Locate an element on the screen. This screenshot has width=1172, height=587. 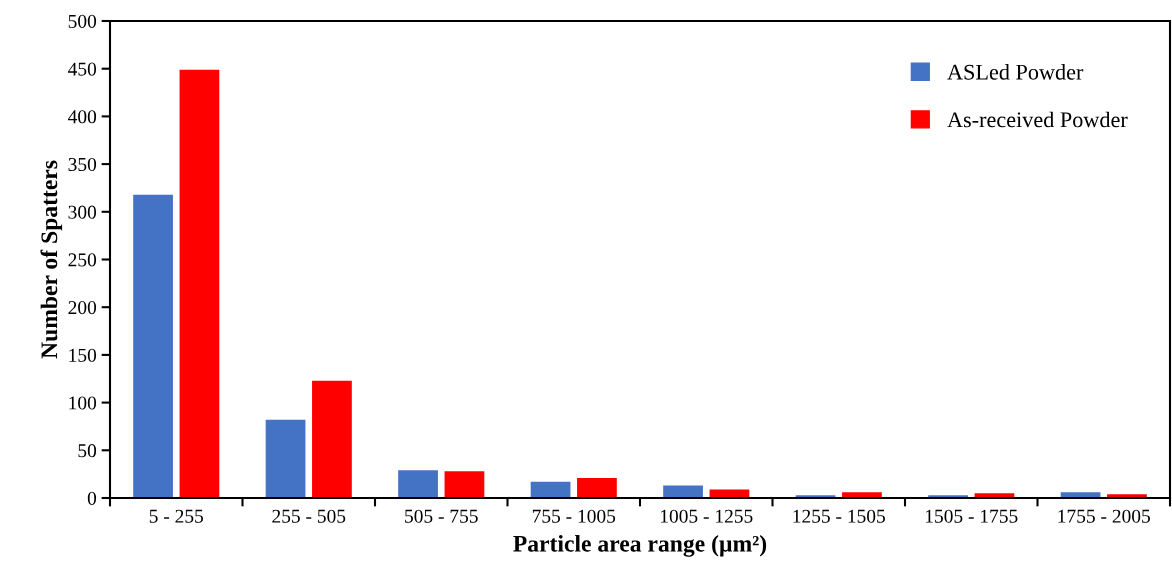
x-tick-label: 255 - 505 is located at coordinates (309, 516).